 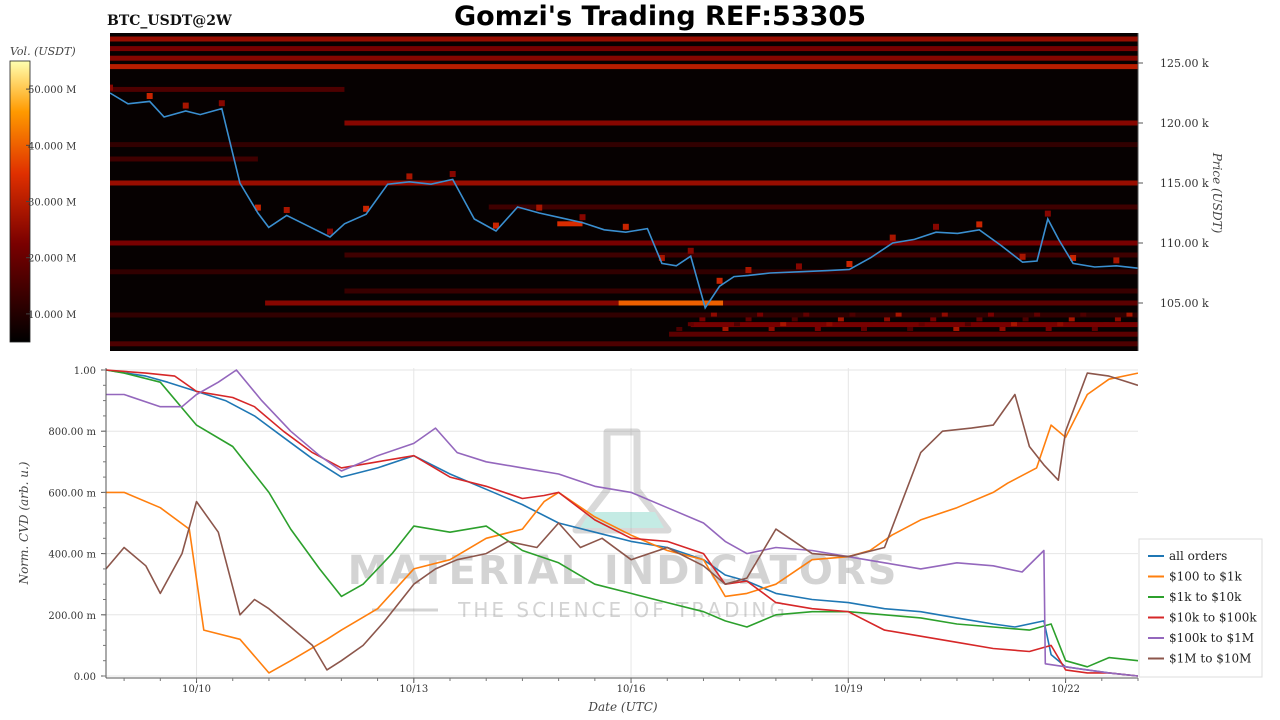 I want to click on x-tick-label: 10/13, so click(x=413, y=689).